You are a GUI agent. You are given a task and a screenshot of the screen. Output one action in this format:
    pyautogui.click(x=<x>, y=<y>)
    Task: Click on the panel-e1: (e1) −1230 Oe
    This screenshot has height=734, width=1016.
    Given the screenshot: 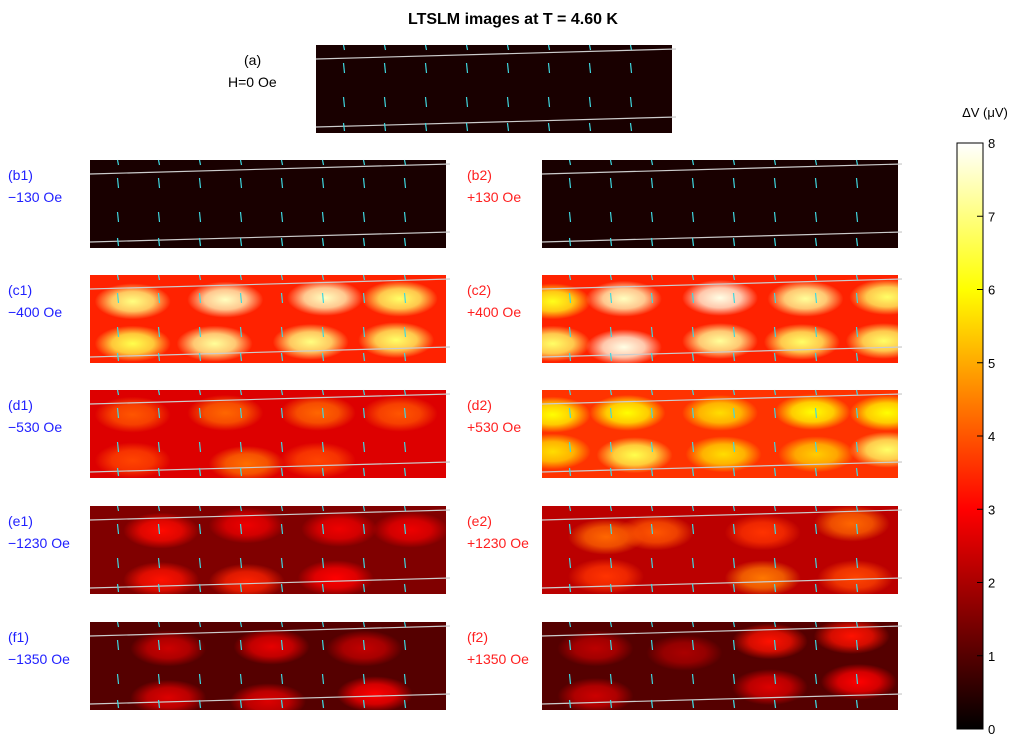 What is the action you would take?
    pyautogui.click(x=229, y=549)
    